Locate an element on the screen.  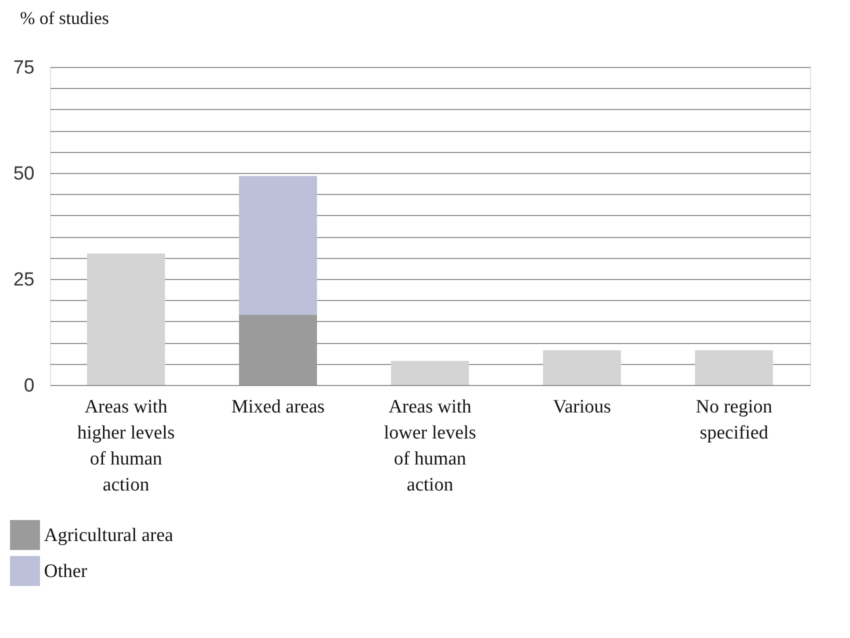
y-tick-label: 75 is located at coordinates (23, 68).